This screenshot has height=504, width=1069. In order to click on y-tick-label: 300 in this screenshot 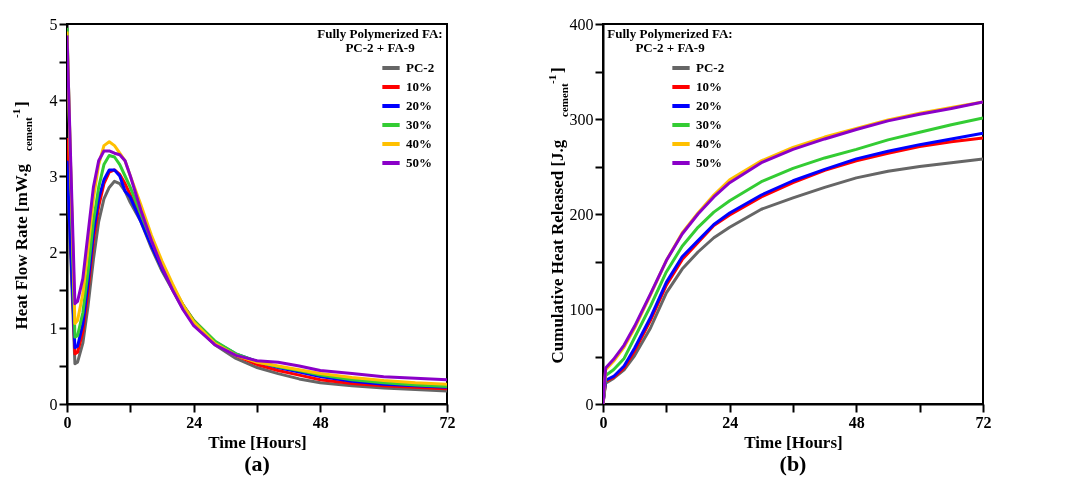, I will do `click(581, 119)`.